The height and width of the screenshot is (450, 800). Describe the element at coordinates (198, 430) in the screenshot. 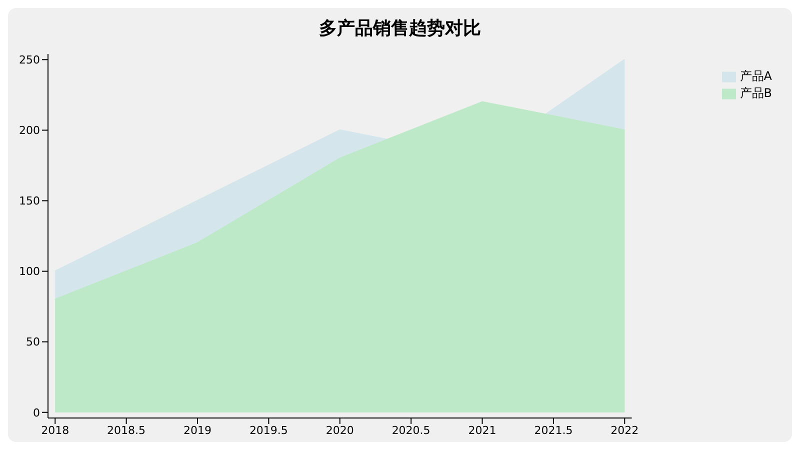

I see `x-tick-label: 2019` at that location.